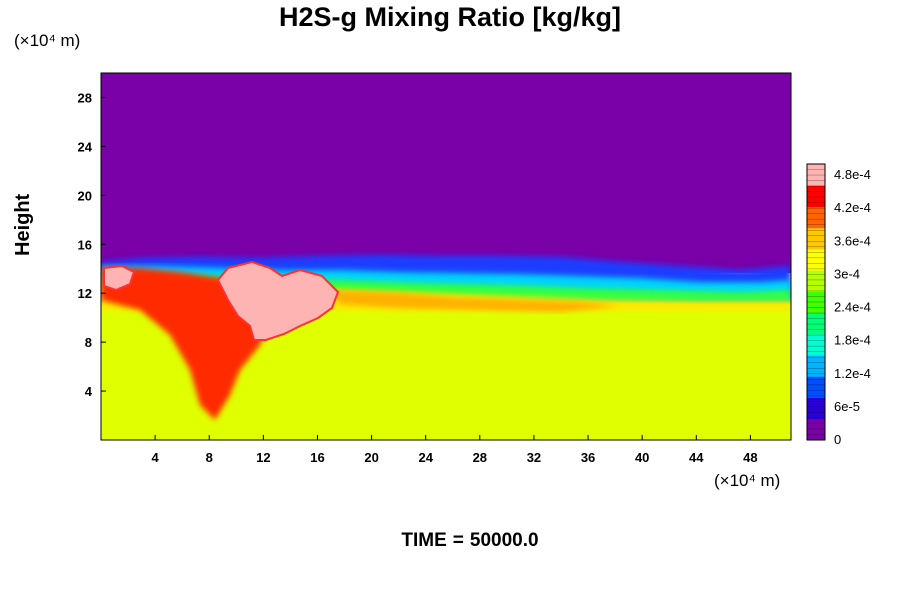 This screenshot has width=900, height=600. Describe the element at coordinates (209, 457) in the screenshot. I see `x-tick-label: 8` at that location.